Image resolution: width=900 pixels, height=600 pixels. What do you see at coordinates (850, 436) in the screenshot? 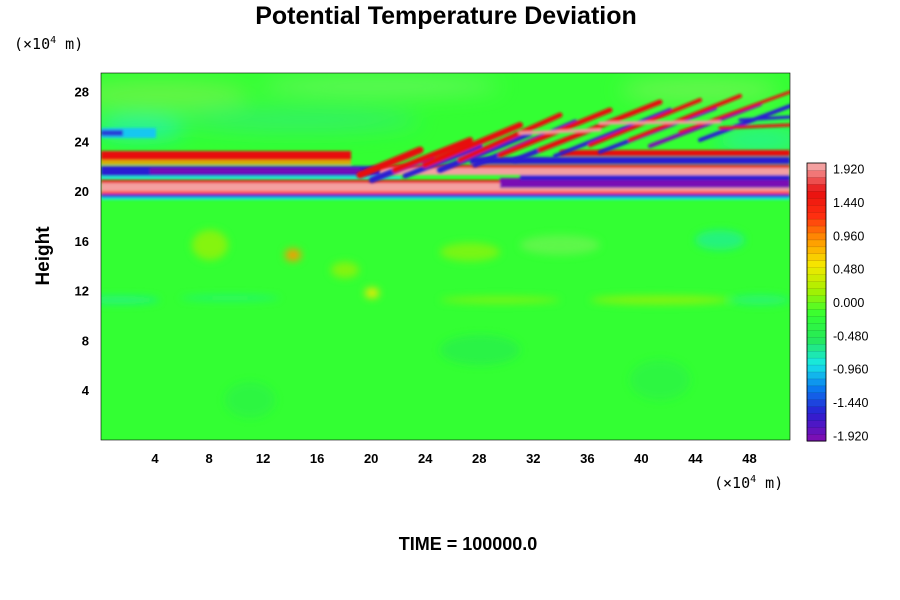
I see `colorbar-tick-label: -1.920` at bounding box center [850, 436].